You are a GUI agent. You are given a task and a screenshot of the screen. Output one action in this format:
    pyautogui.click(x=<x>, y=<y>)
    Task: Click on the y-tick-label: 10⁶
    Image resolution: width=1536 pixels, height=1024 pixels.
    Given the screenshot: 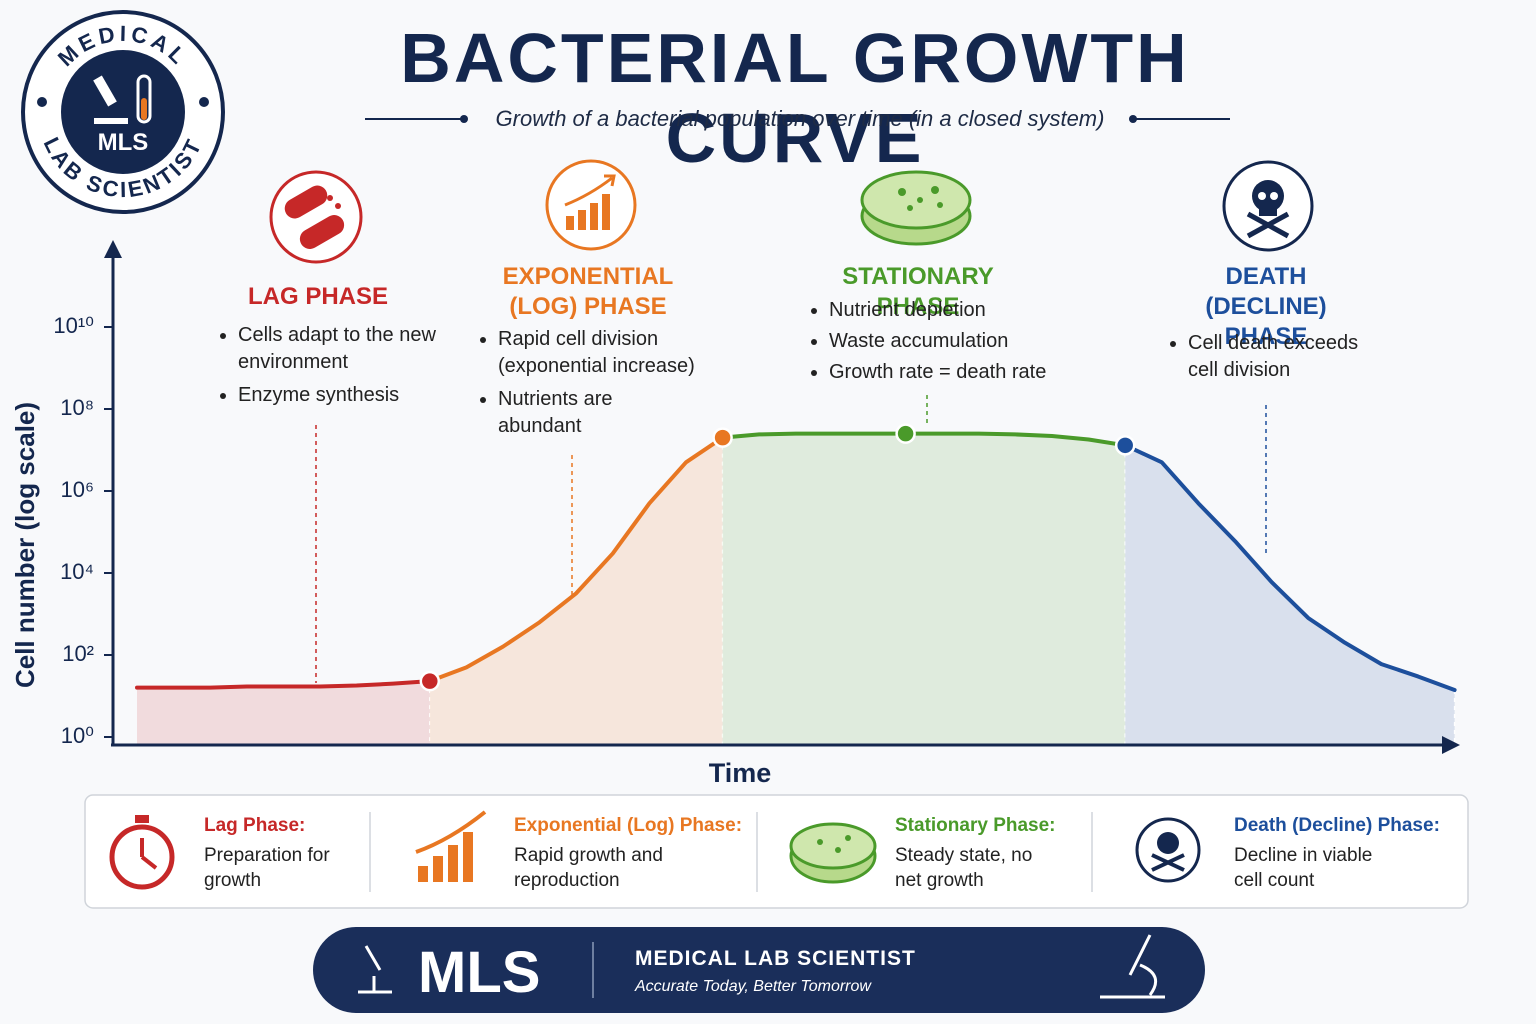 What is the action you would take?
    pyautogui.click(x=77, y=489)
    